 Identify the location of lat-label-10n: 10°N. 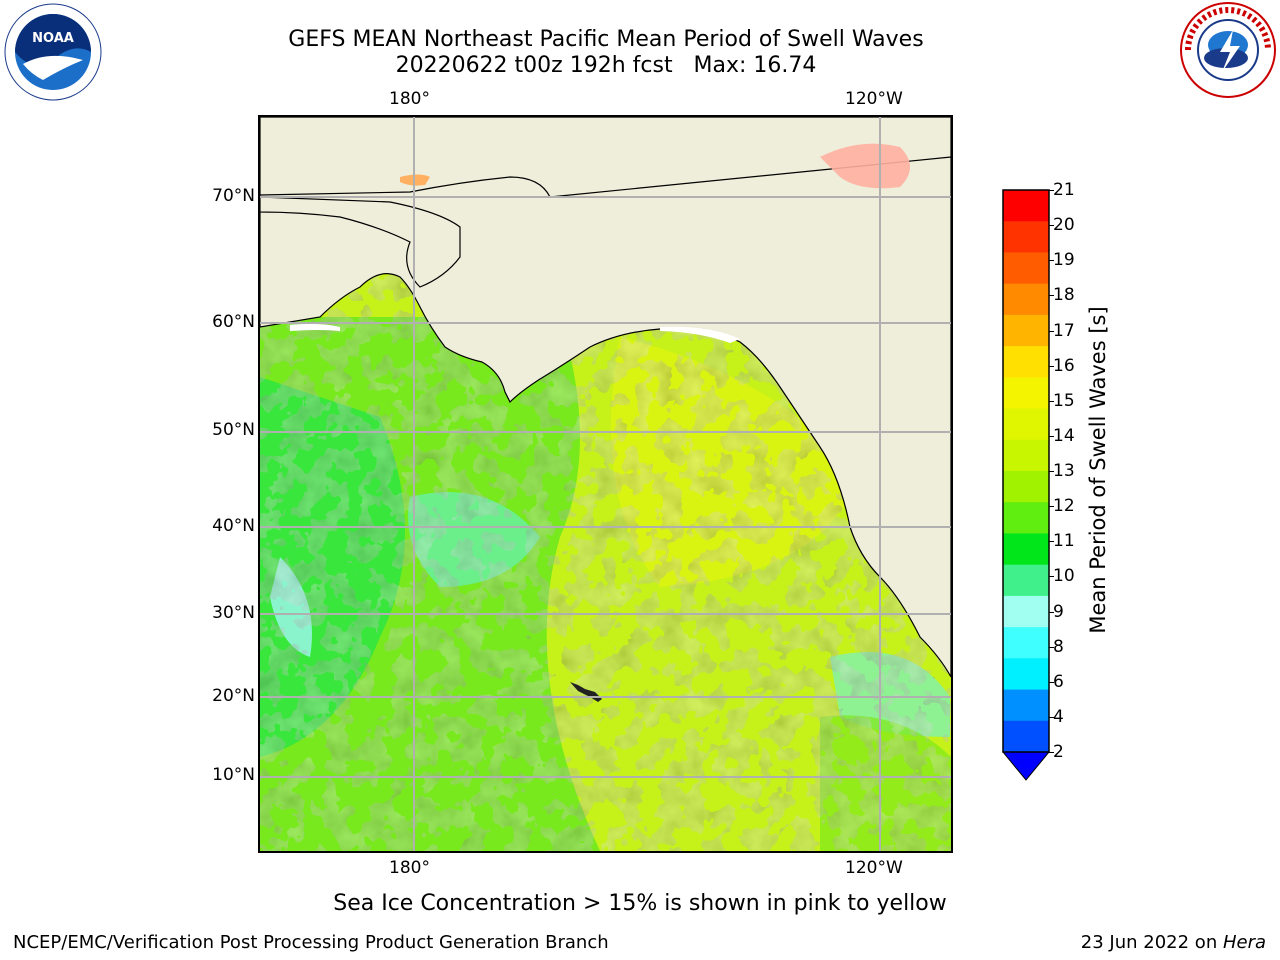
(233, 775).